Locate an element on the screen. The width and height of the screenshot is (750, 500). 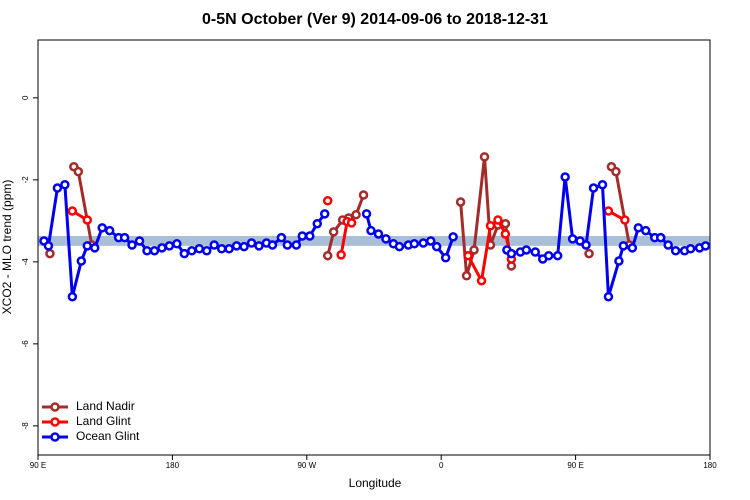
y-tick-label: -8 is located at coordinates (25, 426).